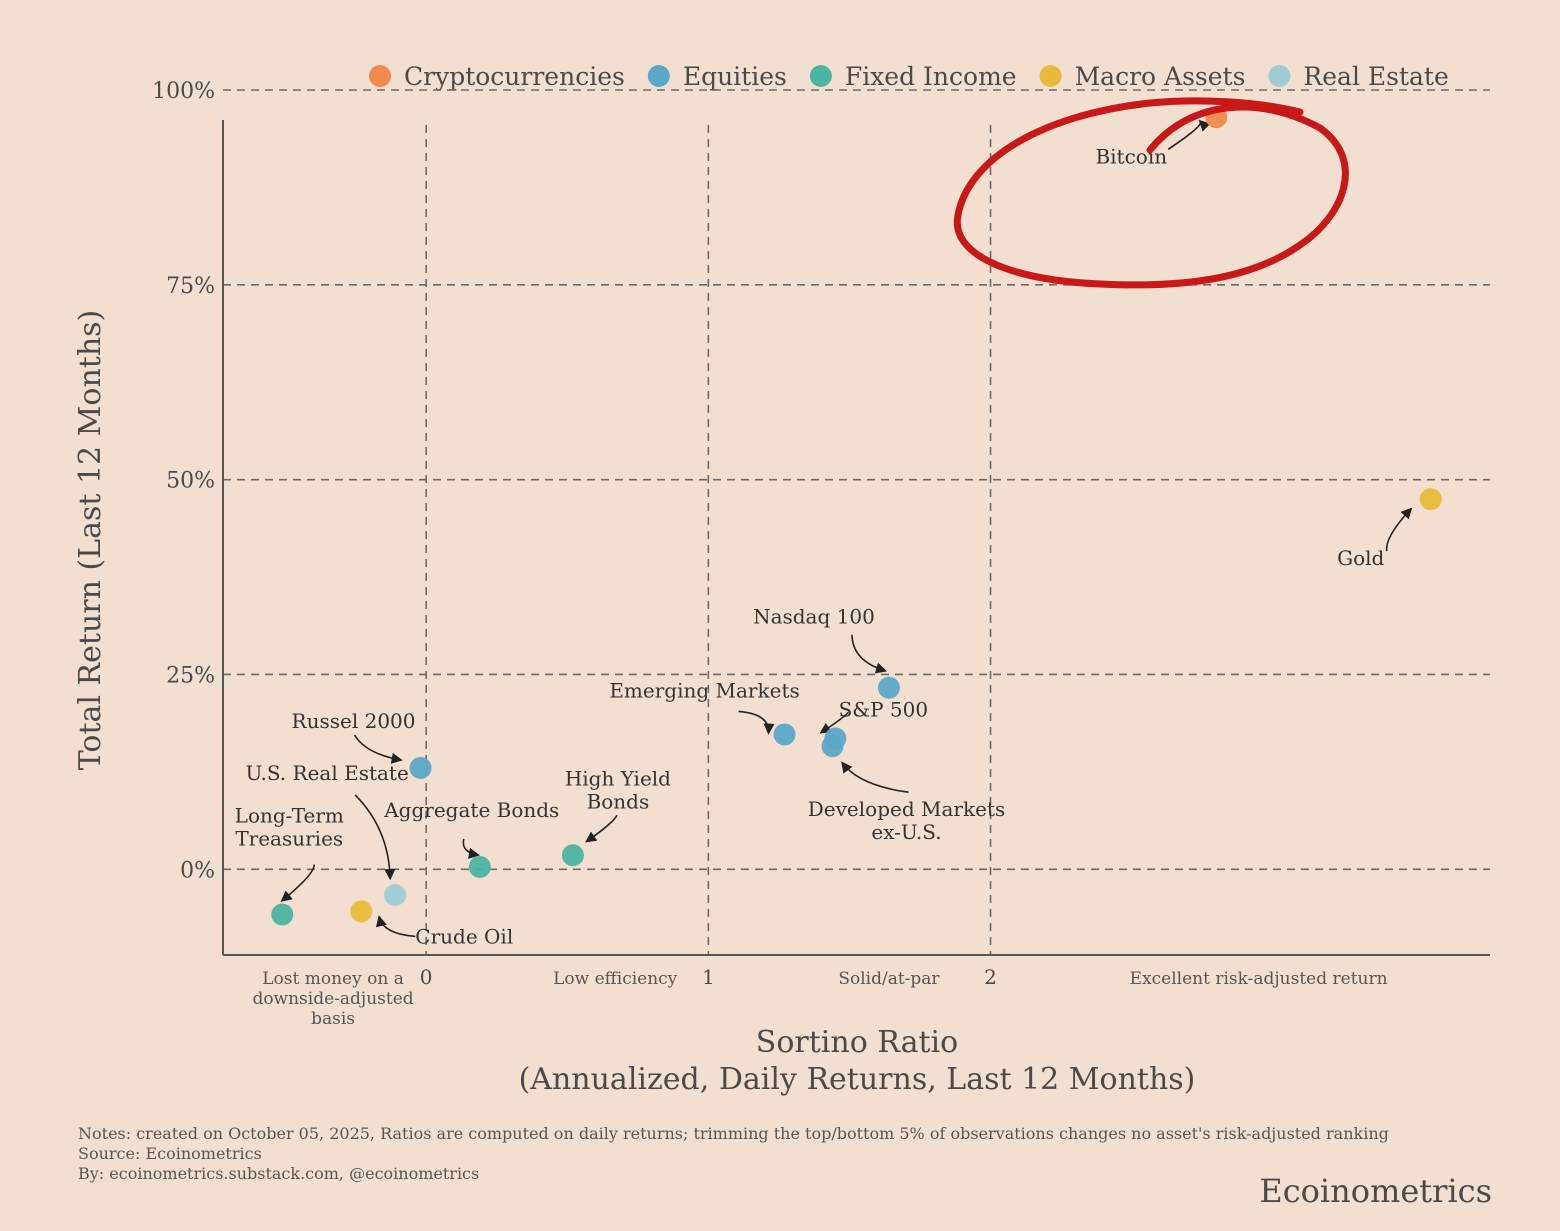  I want to click on y-tick-label: 0%, so click(197, 870).